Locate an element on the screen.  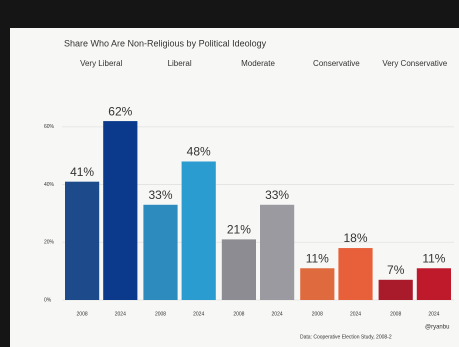
panel-label: Conservative is located at coordinates (336, 63).